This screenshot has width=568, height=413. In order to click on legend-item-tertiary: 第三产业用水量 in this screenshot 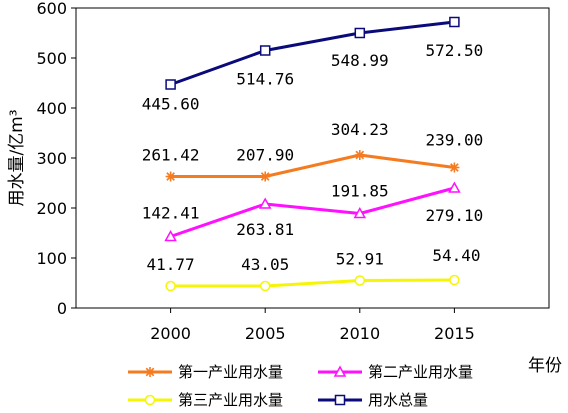, I will do `click(205, 400)`.